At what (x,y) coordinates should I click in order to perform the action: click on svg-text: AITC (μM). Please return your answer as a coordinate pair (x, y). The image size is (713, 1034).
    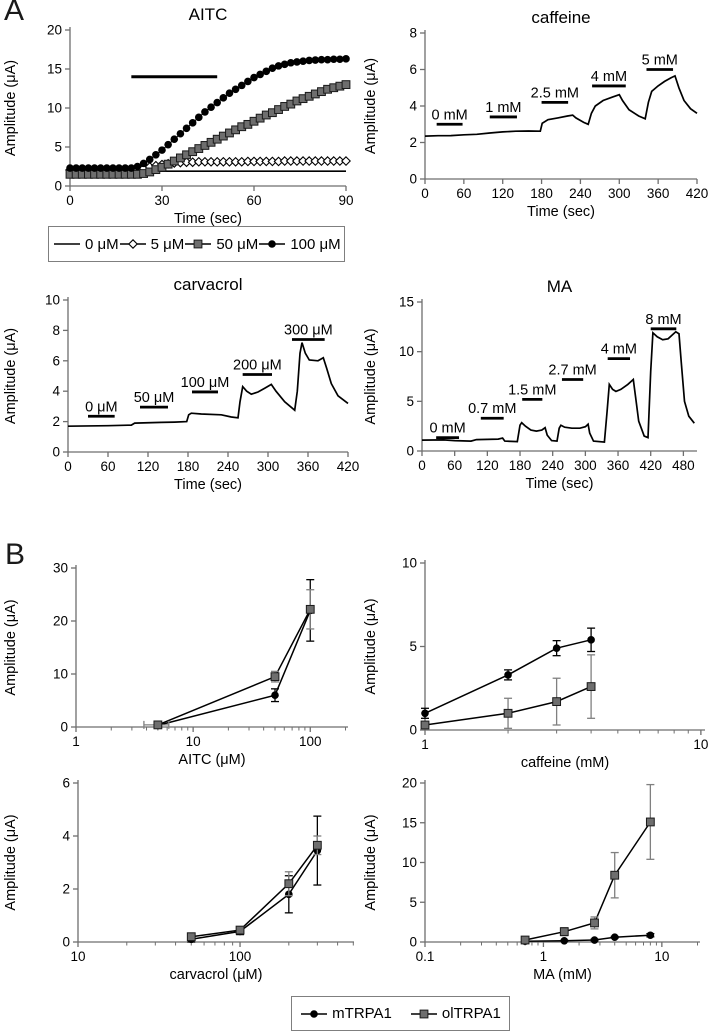
    Looking at the image, I should click on (211, 760).